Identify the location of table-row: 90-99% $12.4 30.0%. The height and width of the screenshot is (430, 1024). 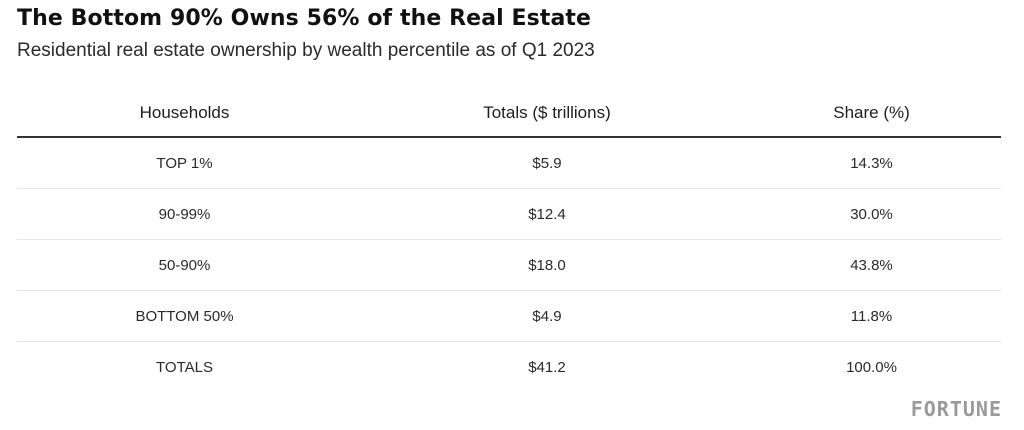
(509, 214).